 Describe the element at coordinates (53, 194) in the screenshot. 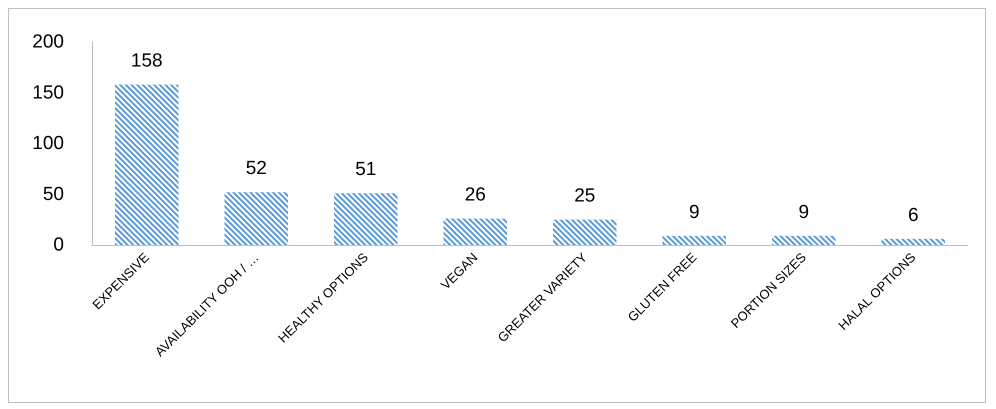

I see `y-tick-label: 50` at that location.